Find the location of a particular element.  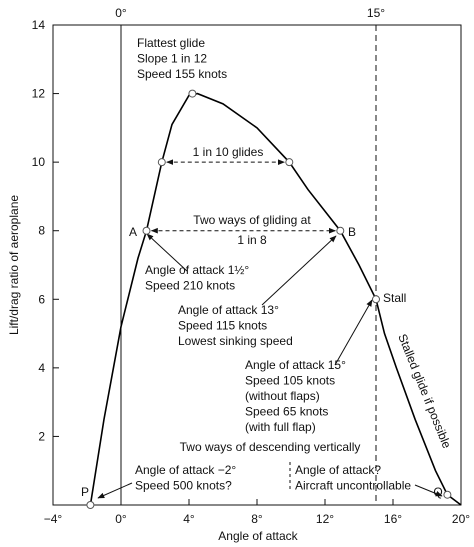

y-tick-label: 6 is located at coordinates (41, 299).